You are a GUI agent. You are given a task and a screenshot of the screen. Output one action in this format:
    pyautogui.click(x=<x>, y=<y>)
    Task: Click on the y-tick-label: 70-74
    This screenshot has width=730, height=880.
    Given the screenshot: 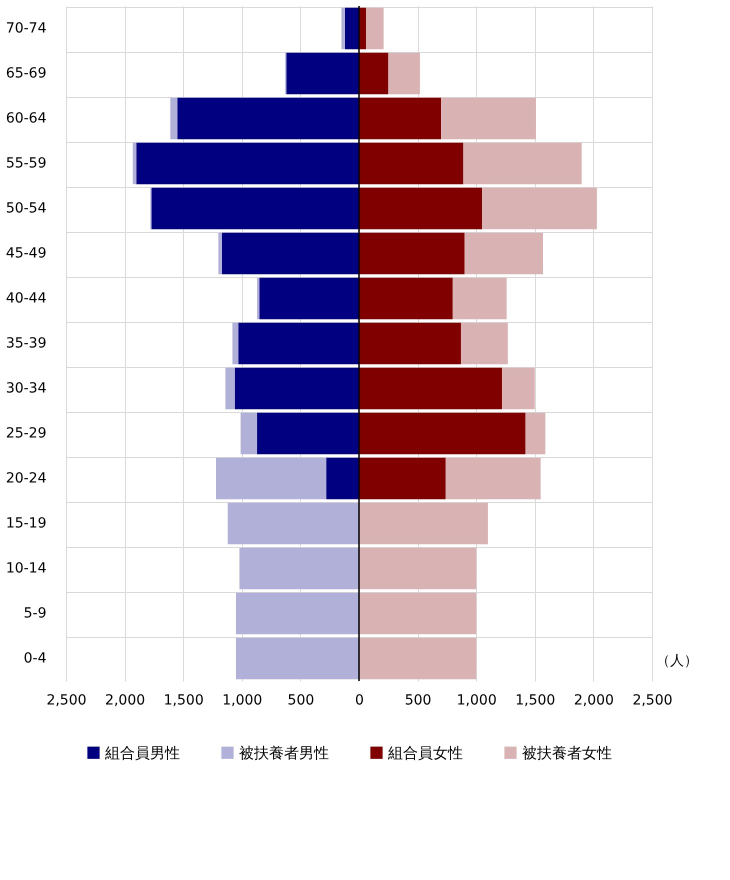 What is the action you would take?
    pyautogui.click(x=26, y=28)
    